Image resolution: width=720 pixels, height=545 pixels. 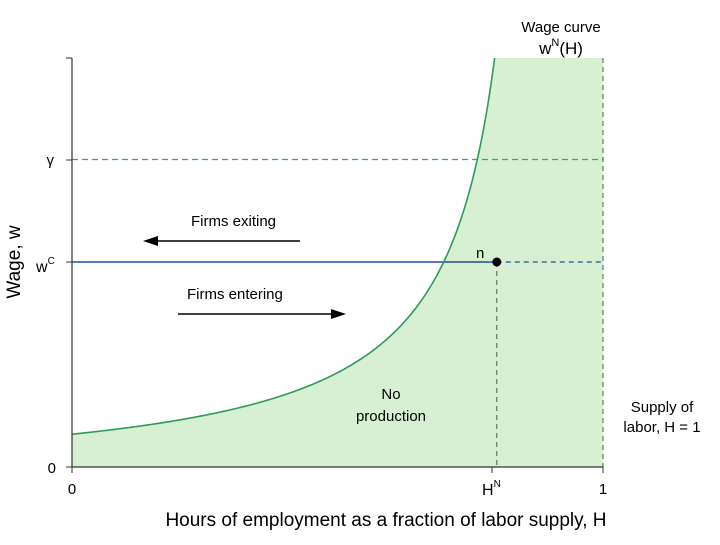 What do you see at coordinates (555, 43) in the screenshot?
I see `wage-curve-sup: N` at bounding box center [555, 43].